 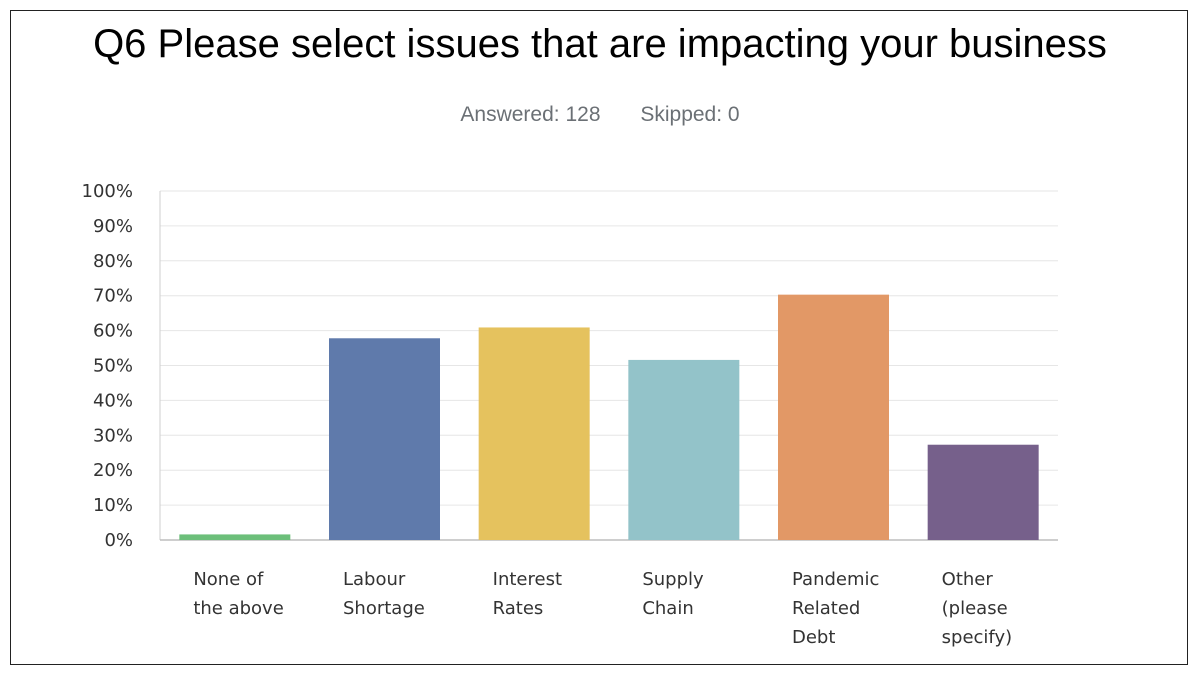 What do you see at coordinates (826, 608) in the screenshot?
I see `x-category-label-4-1: Related` at bounding box center [826, 608].